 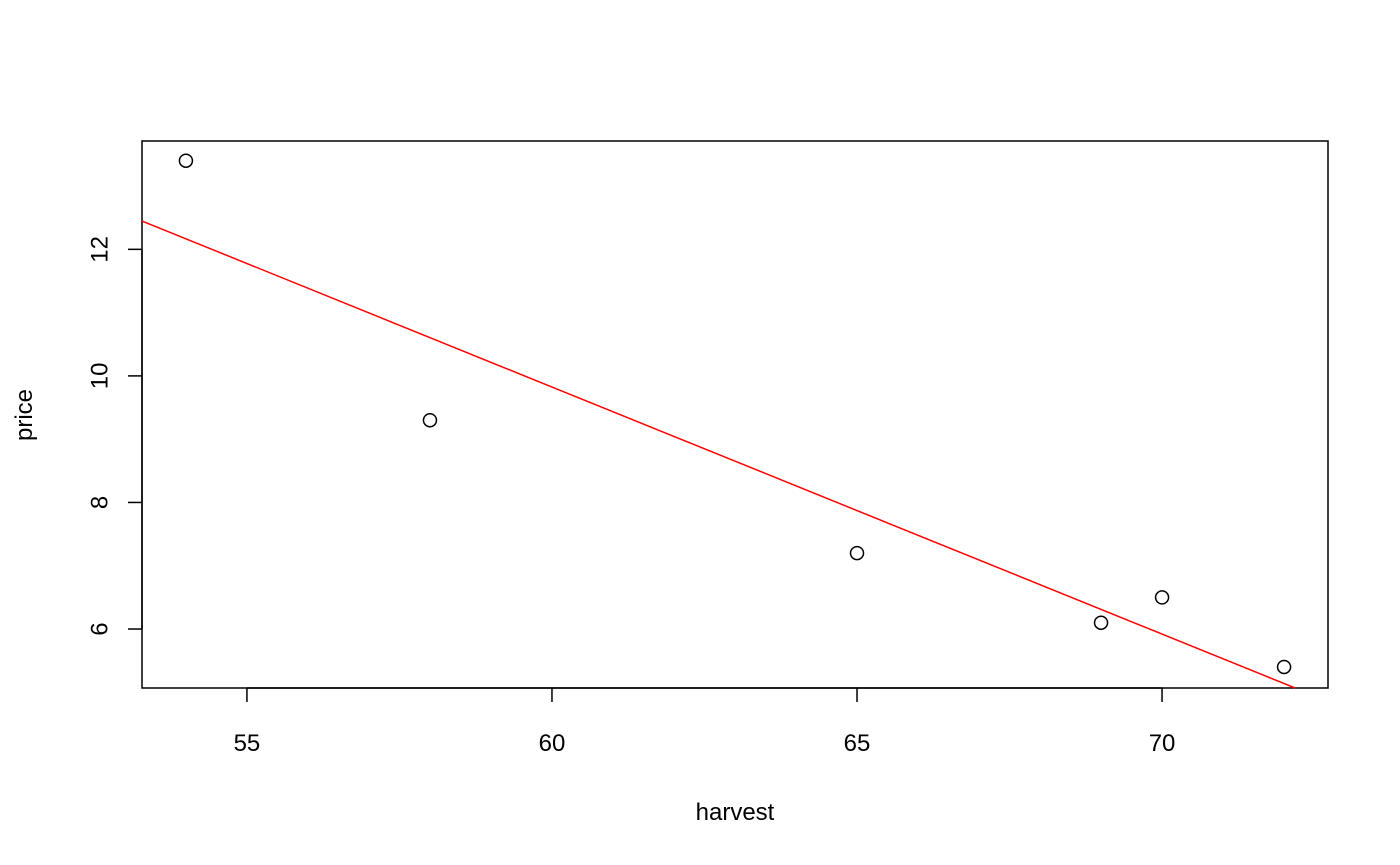 What do you see at coordinates (24, 415) in the screenshot?
I see `y-axis-title: price` at bounding box center [24, 415].